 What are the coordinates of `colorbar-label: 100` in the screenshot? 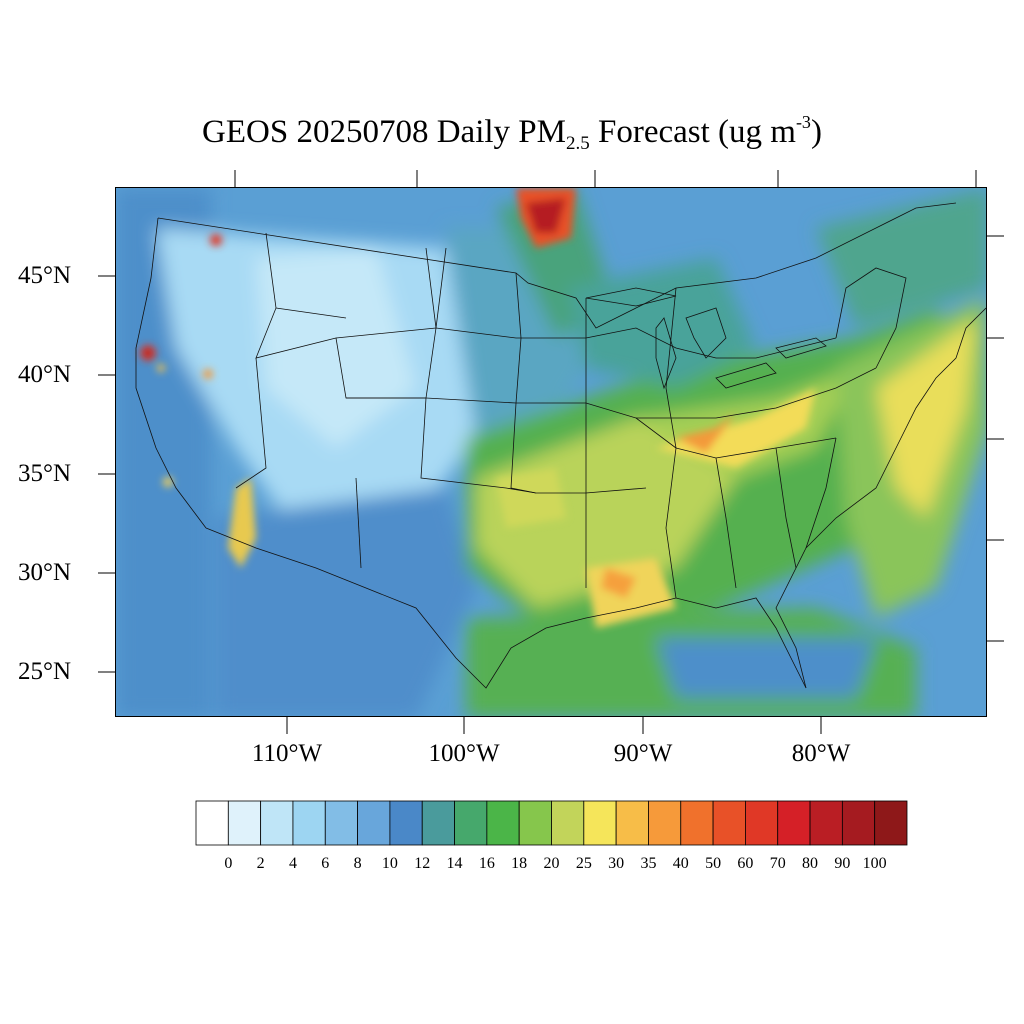 It's located at (874, 863).